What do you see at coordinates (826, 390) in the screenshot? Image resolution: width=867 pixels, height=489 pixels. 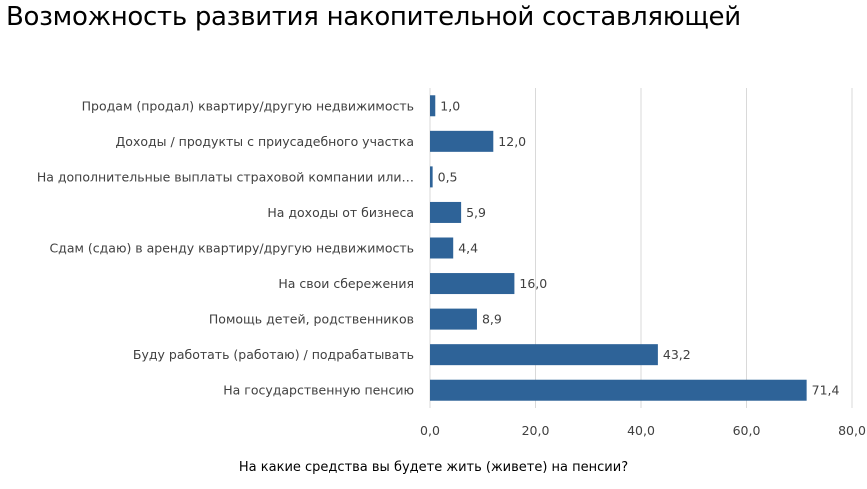 I see `value-label: 71,4` at bounding box center [826, 390].